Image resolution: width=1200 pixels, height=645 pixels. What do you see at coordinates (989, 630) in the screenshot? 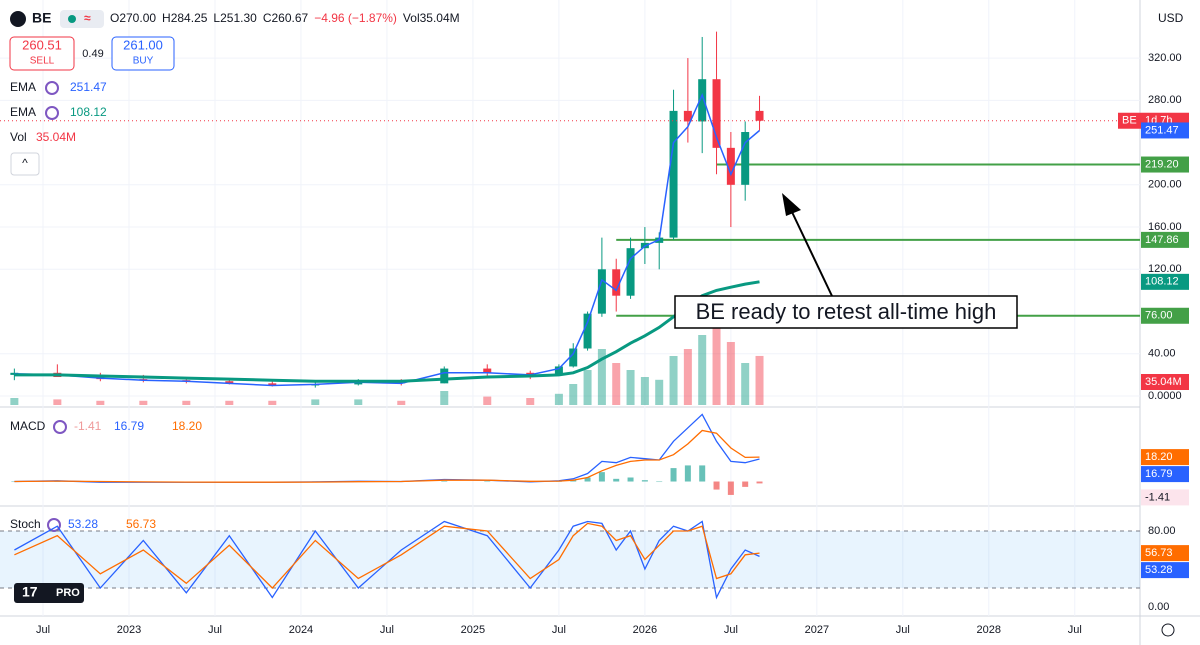
I see `x-tick-label: 2028` at bounding box center [989, 630].